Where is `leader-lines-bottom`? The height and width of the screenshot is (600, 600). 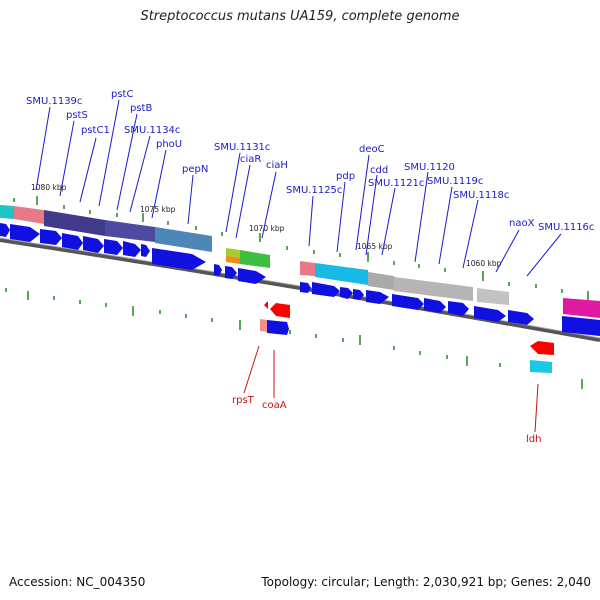 leader-lines-bottom is located at coordinates (391, 389).